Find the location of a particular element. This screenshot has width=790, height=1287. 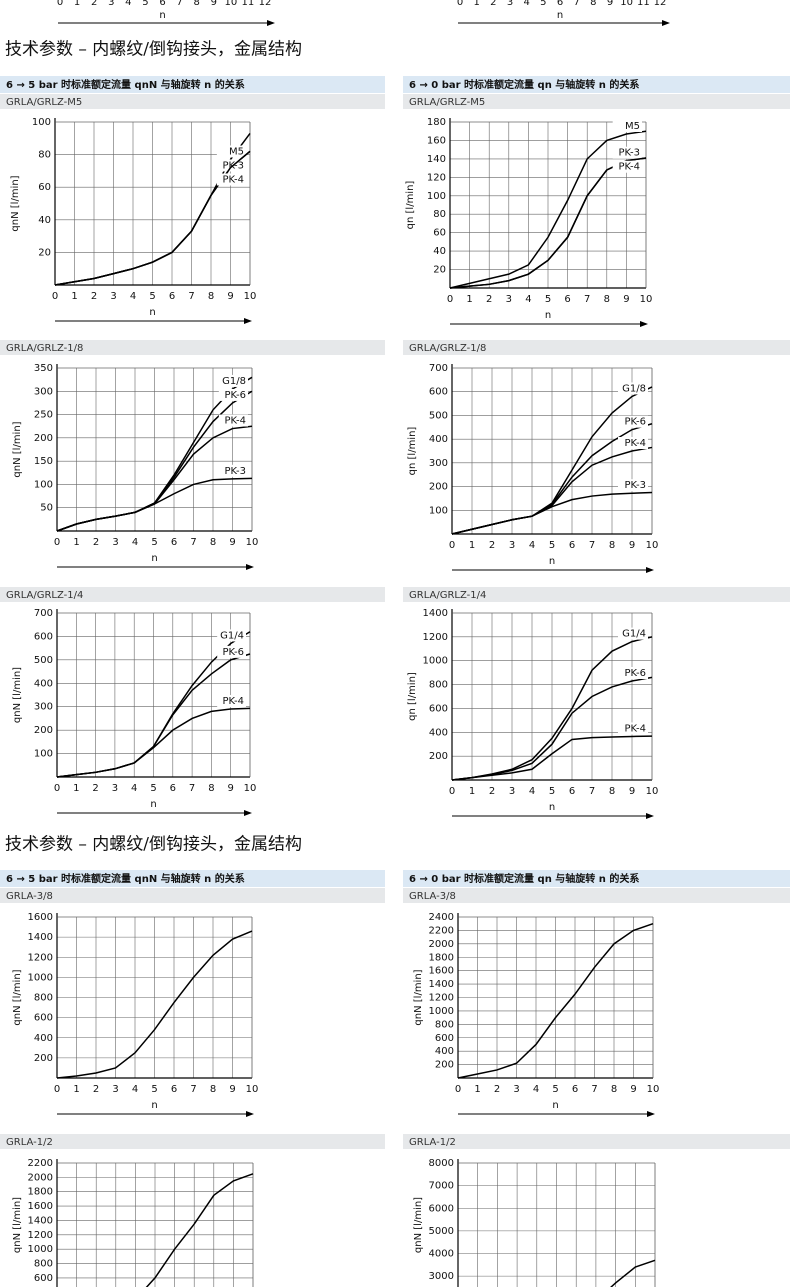

chart-subtitle: GRLA/GRLZ-1/4 is located at coordinates (447, 595).